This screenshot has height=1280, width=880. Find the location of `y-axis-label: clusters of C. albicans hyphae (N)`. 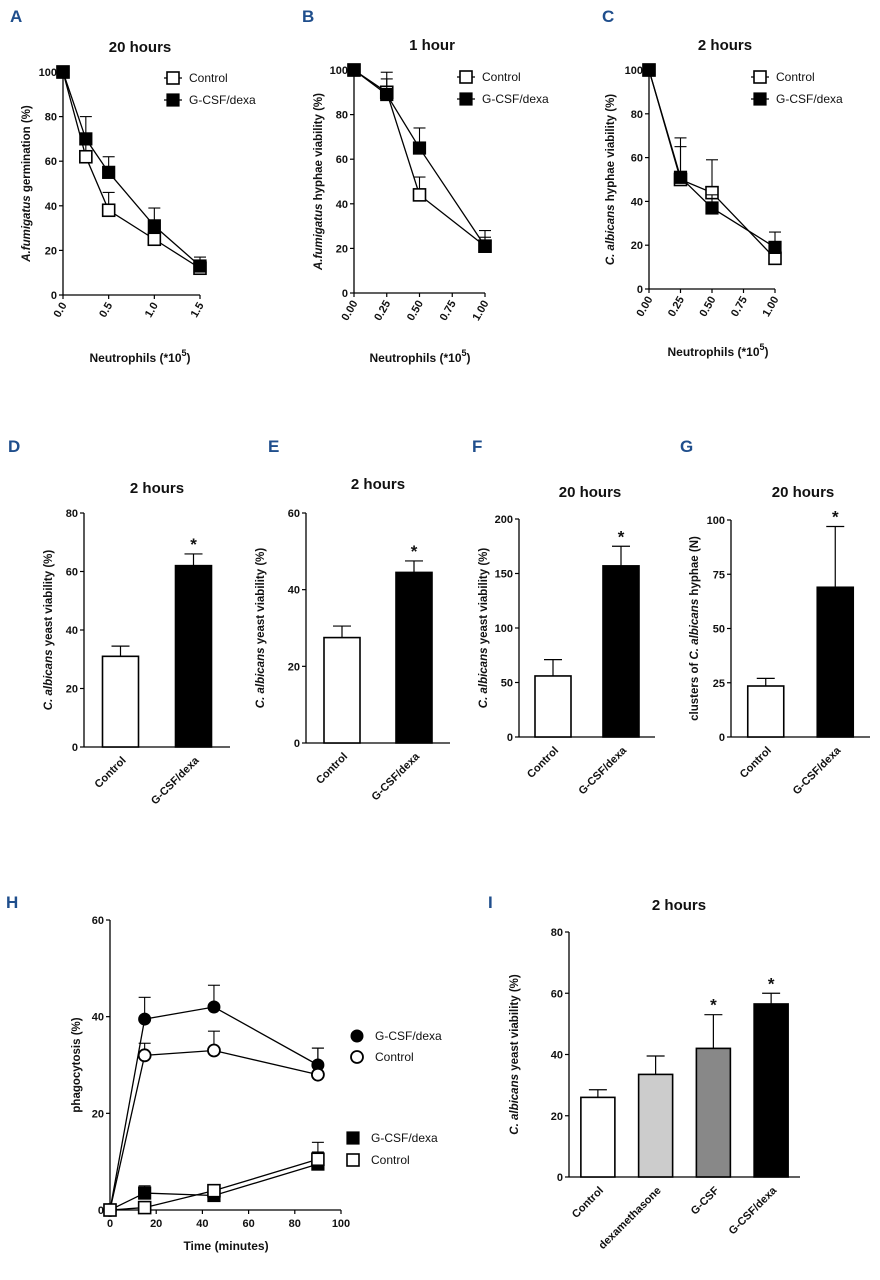

y-axis-label: clusters of C. albicans hyphae (N) is located at coordinates (695, 628).